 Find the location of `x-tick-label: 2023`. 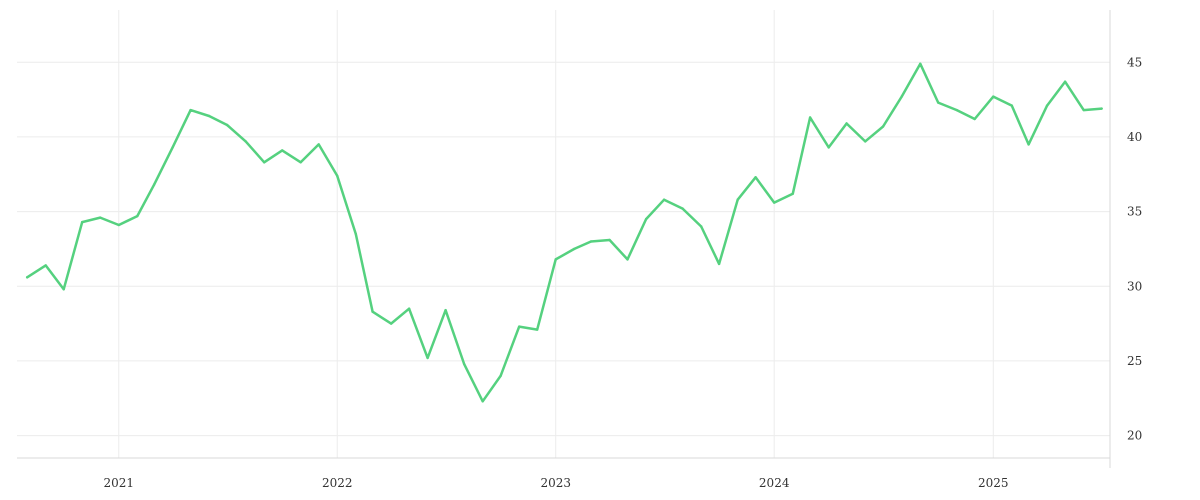

x-tick-label: 2023 is located at coordinates (555, 483).